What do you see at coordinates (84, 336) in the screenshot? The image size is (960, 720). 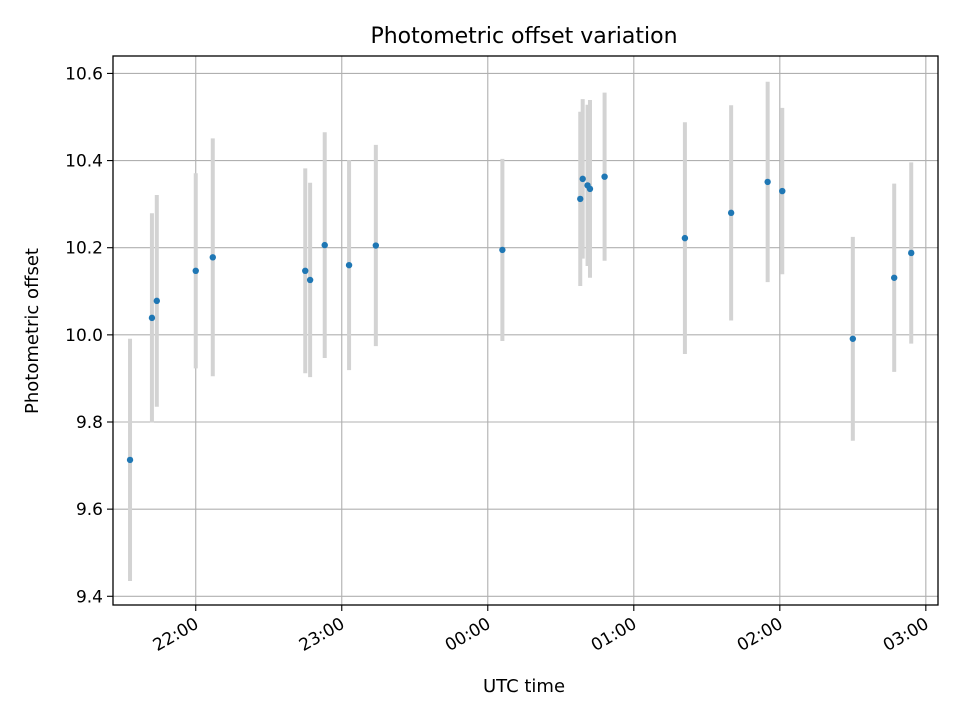 I see `y-tick-label: 10.0` at bounding box center [84, 336].